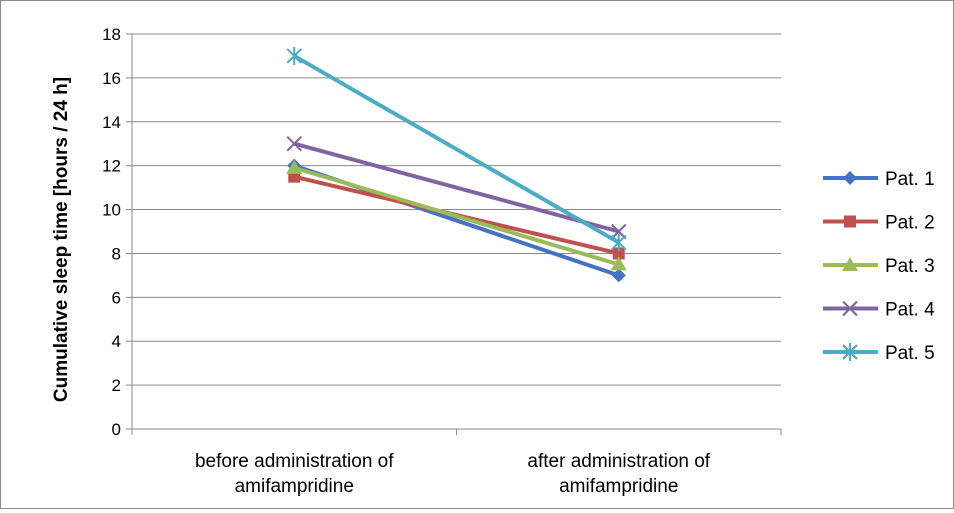 Image resolution: width=954 pixels, height=513 pixels. Describe the element at coordinates (111, 232) in the screenshot. I see `y-tick-labels: 0 2 4 6 8 10 12 14 16 18` at that location.